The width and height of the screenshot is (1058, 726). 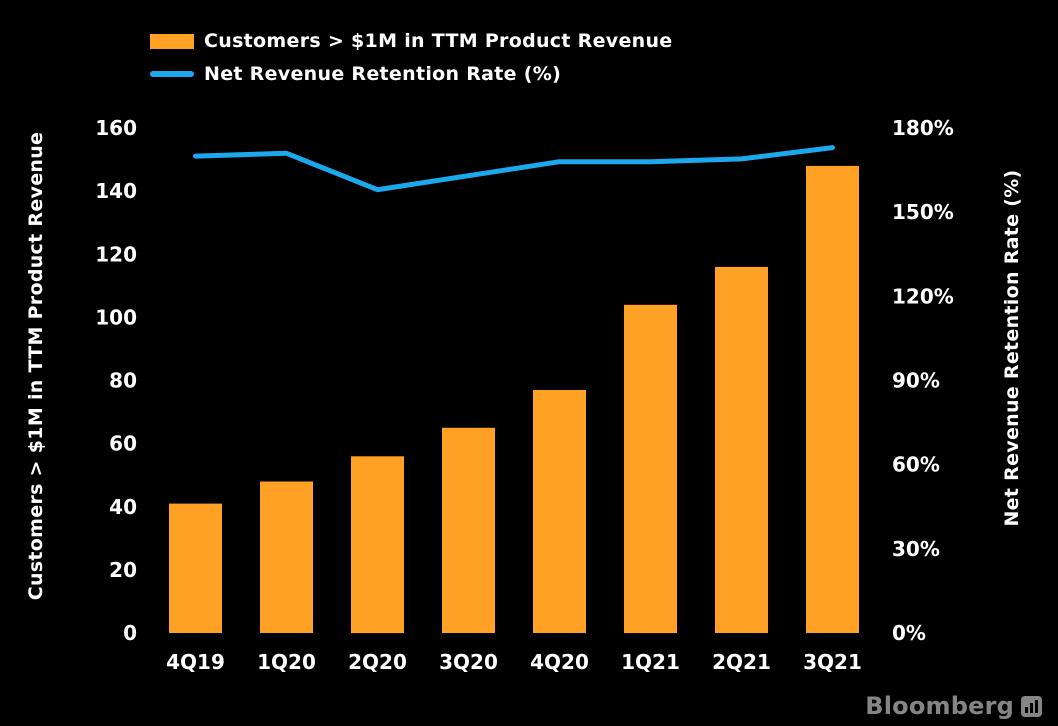 What do you see at coordinates (559, 662) in the screenshot?
I see `x-tick-4Q20: 4Q20` at bounding box center [559, 662].